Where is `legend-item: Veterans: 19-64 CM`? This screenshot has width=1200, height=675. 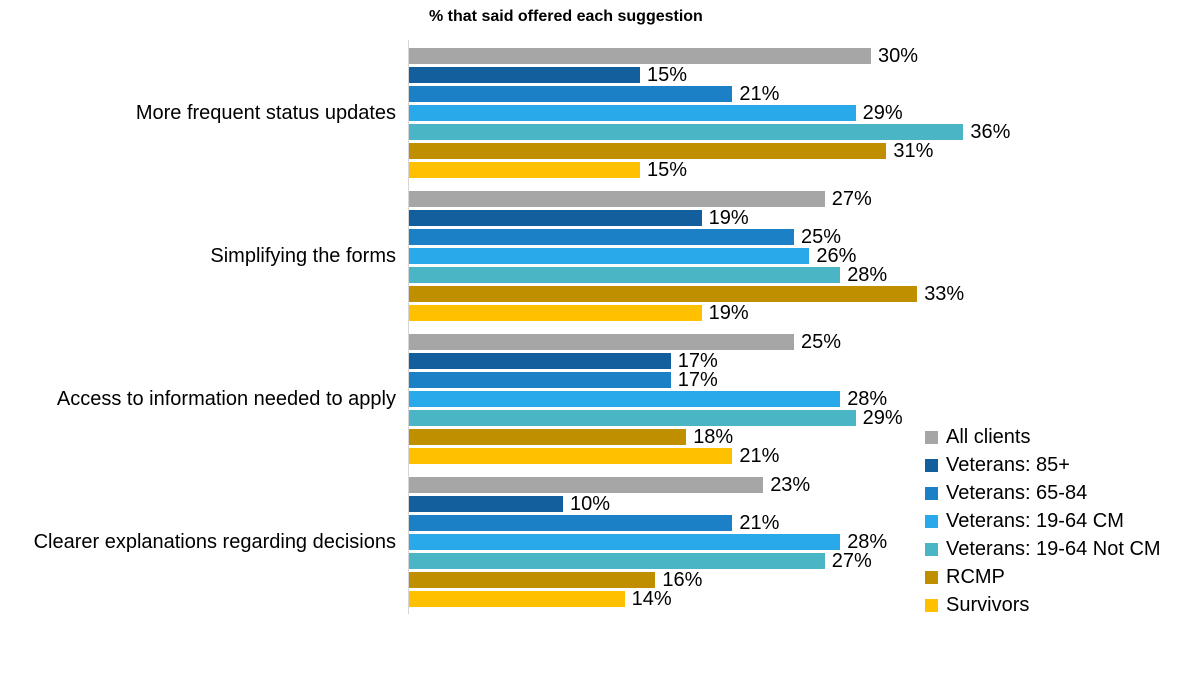 legend-item: Veterans: 19-64 CM is located at coordinates (1043, 521).